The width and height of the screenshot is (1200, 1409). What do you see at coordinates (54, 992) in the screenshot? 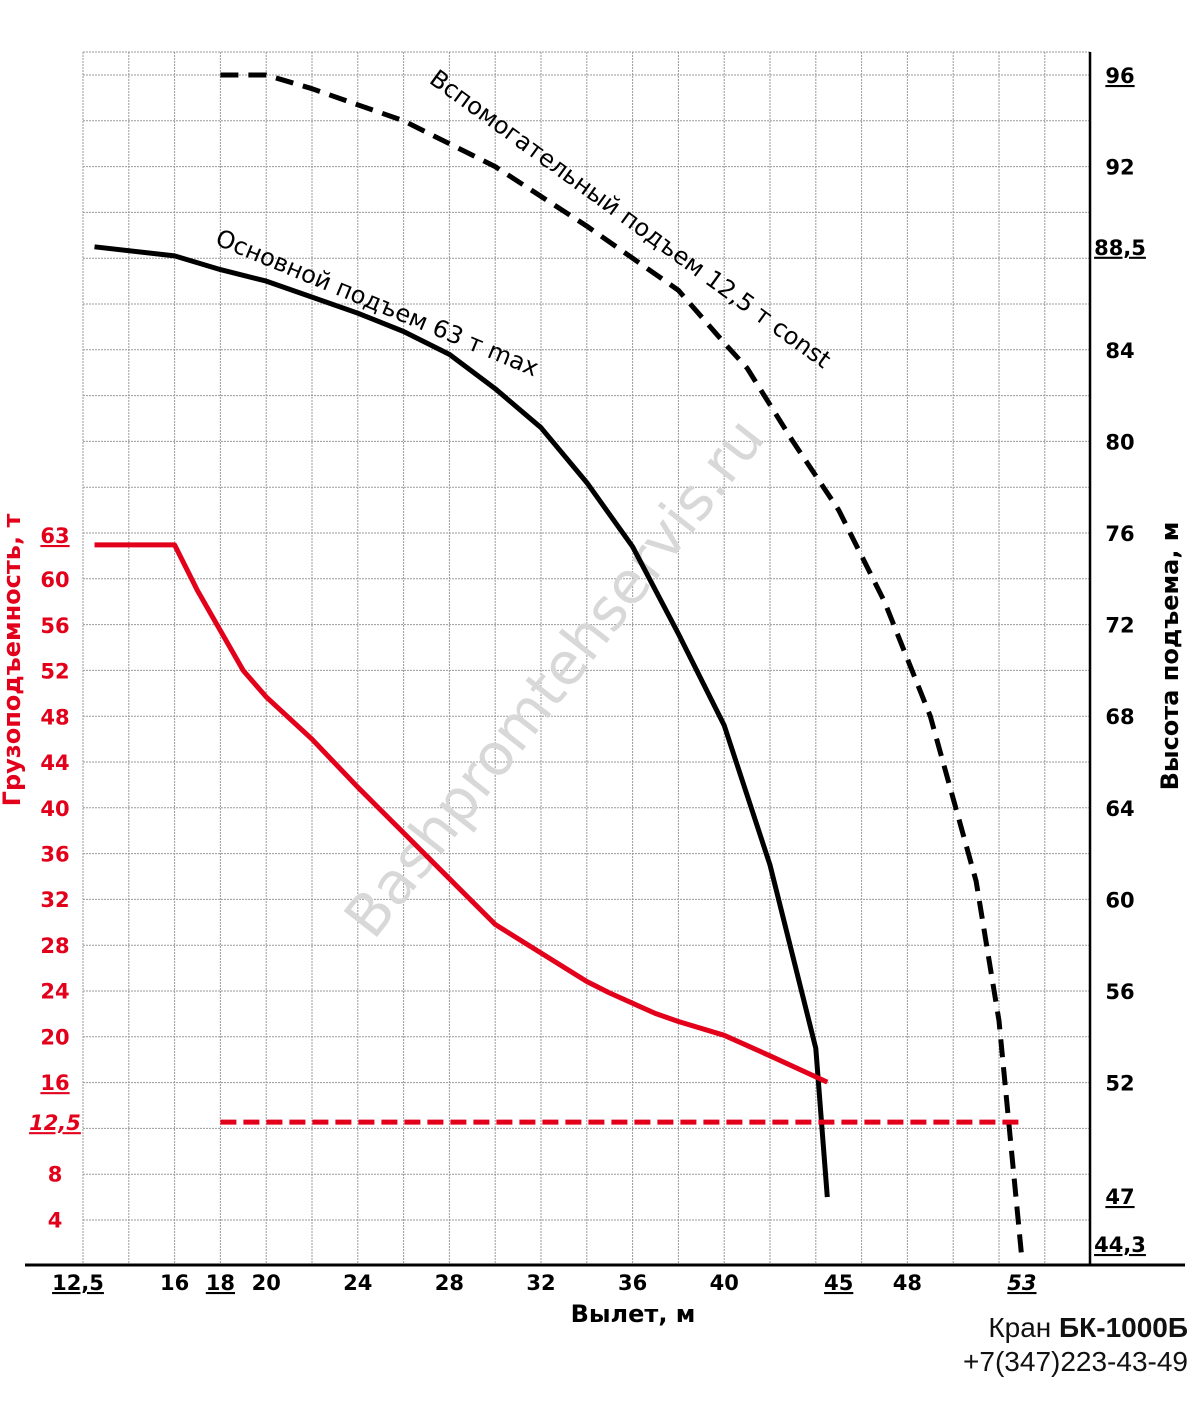
I see `left-tick-label: 24` at bounding box center [54, 992].